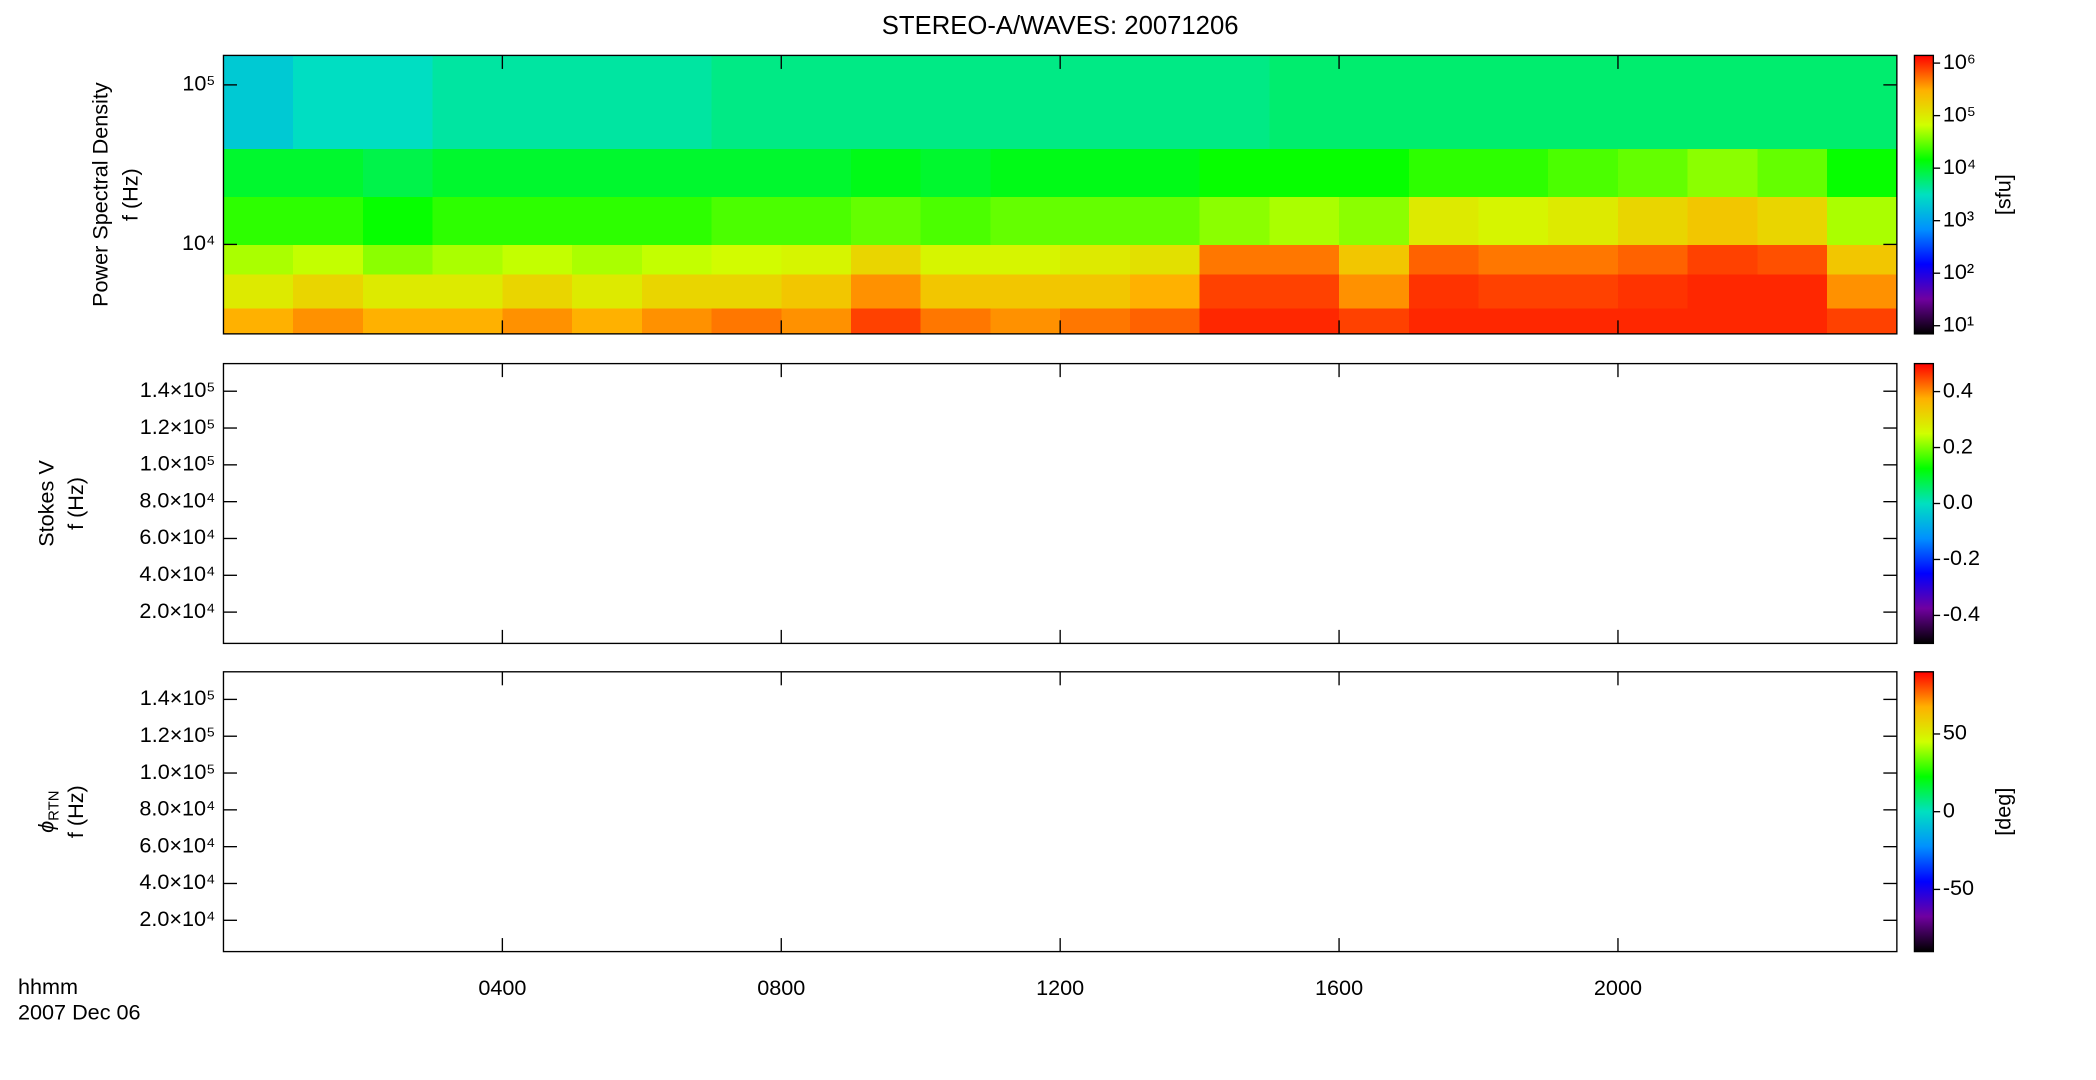 The width and height of the screenshot is (2096, 1080). What do you see at coordinates (502, 987) in the screenshot?
I see `x-tick-label: 0400` at bounding box center [502, 987].